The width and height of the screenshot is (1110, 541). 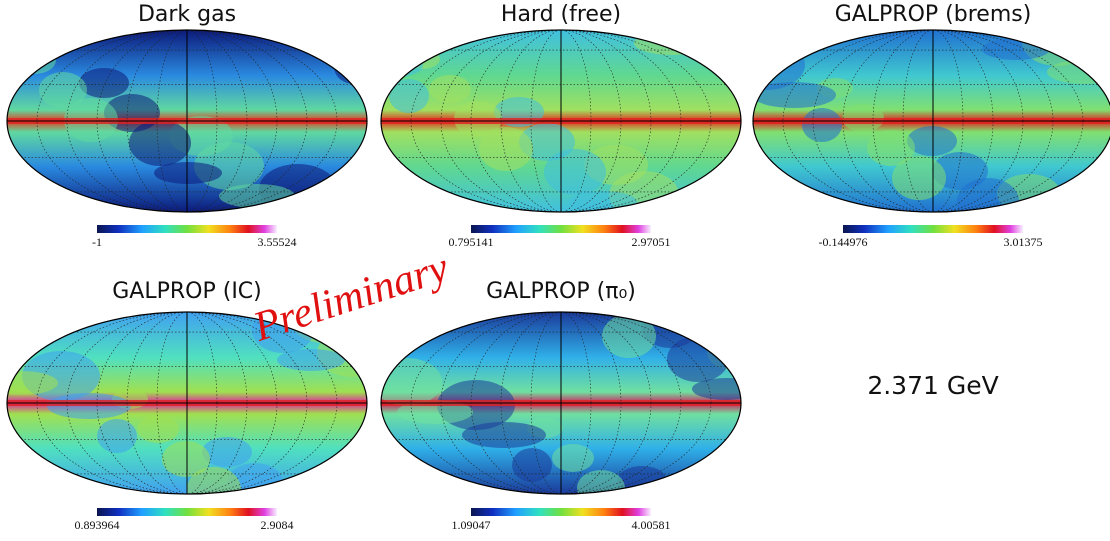 I want to click on sky-map-panel: Dark gas -1 3.55524, so click(x=187, y=125).